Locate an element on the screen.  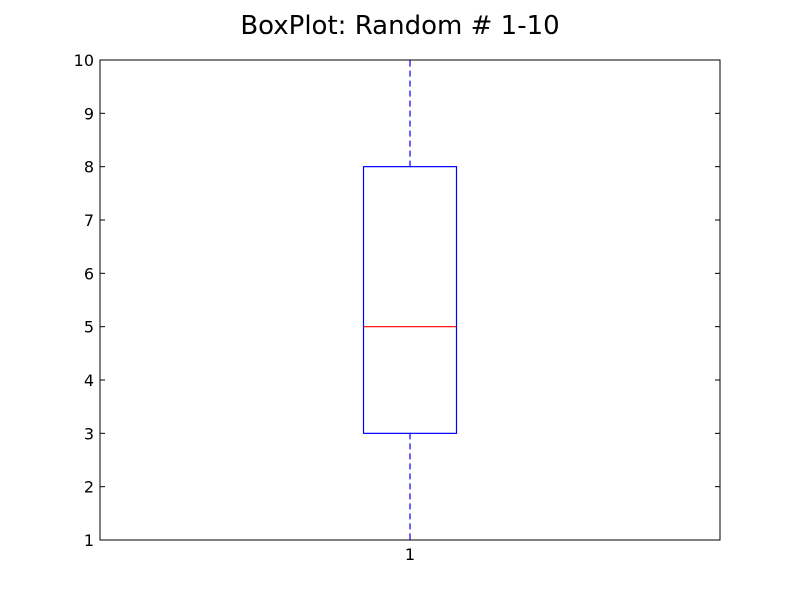
y-tick-label: 2 is located at coordinates (89, 487).